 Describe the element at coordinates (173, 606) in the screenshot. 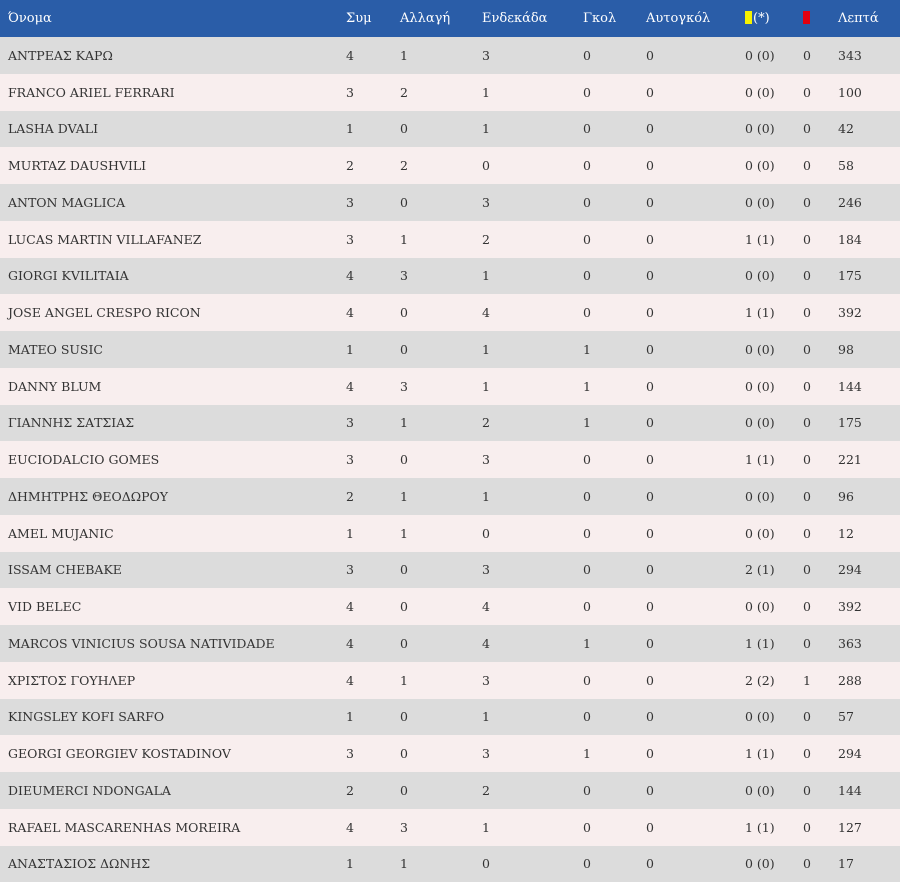

I see `player-name: VID BELEC` at that location.